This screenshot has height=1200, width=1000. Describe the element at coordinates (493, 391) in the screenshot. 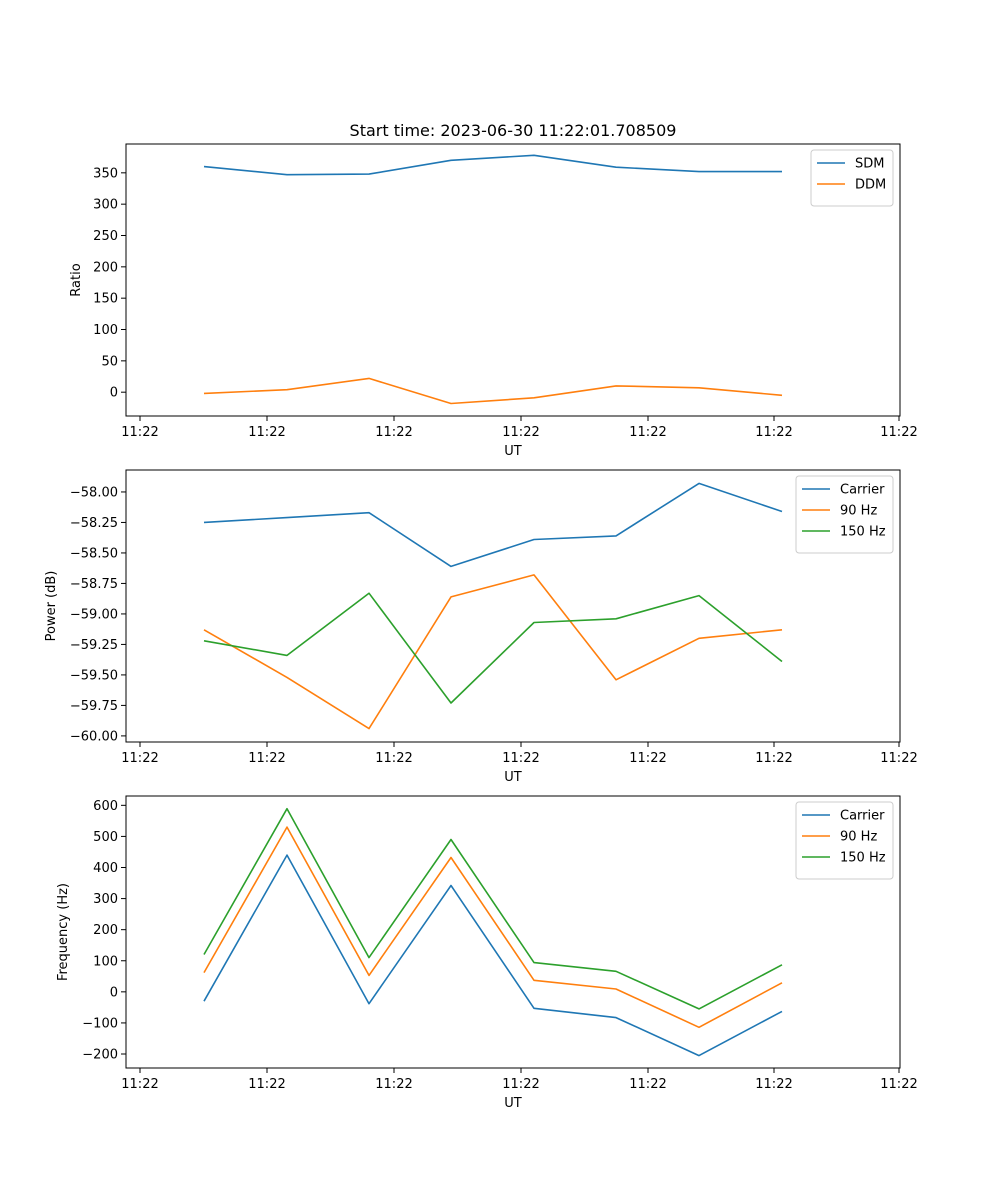

I see `series-line-ddm` at that location.